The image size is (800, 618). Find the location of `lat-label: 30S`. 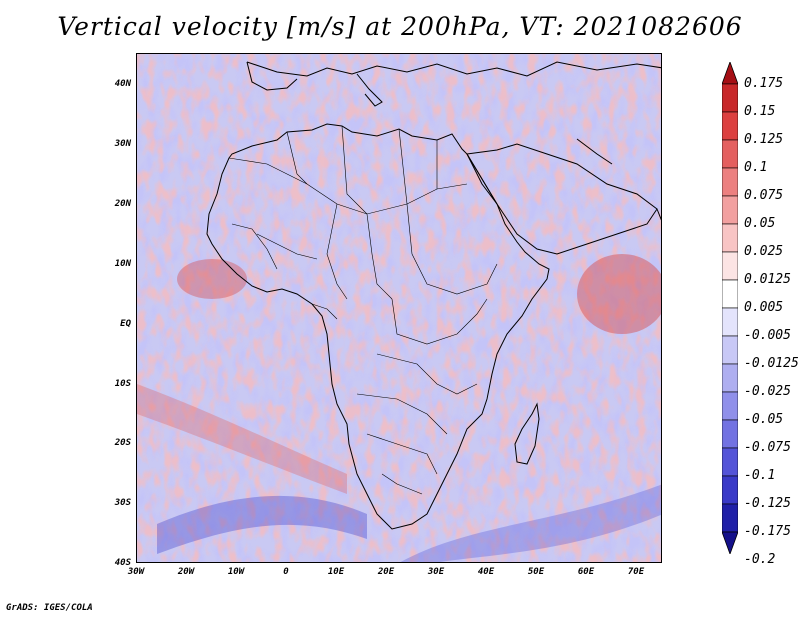

lat-label: 30S is located at coordinates (122, 503).